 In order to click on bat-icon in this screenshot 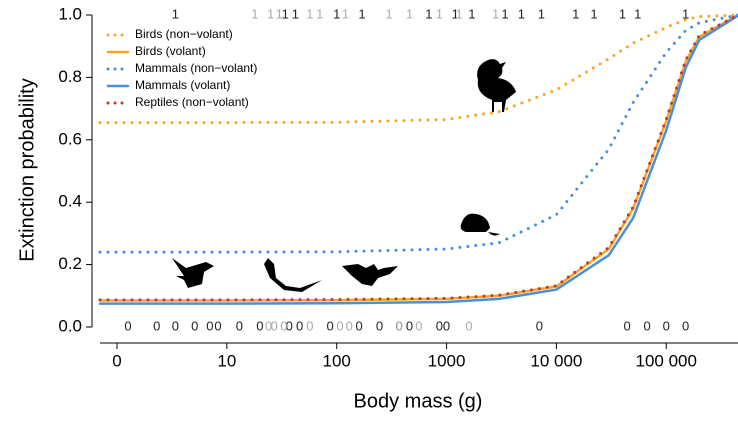, I will do `click(370, 275)`.